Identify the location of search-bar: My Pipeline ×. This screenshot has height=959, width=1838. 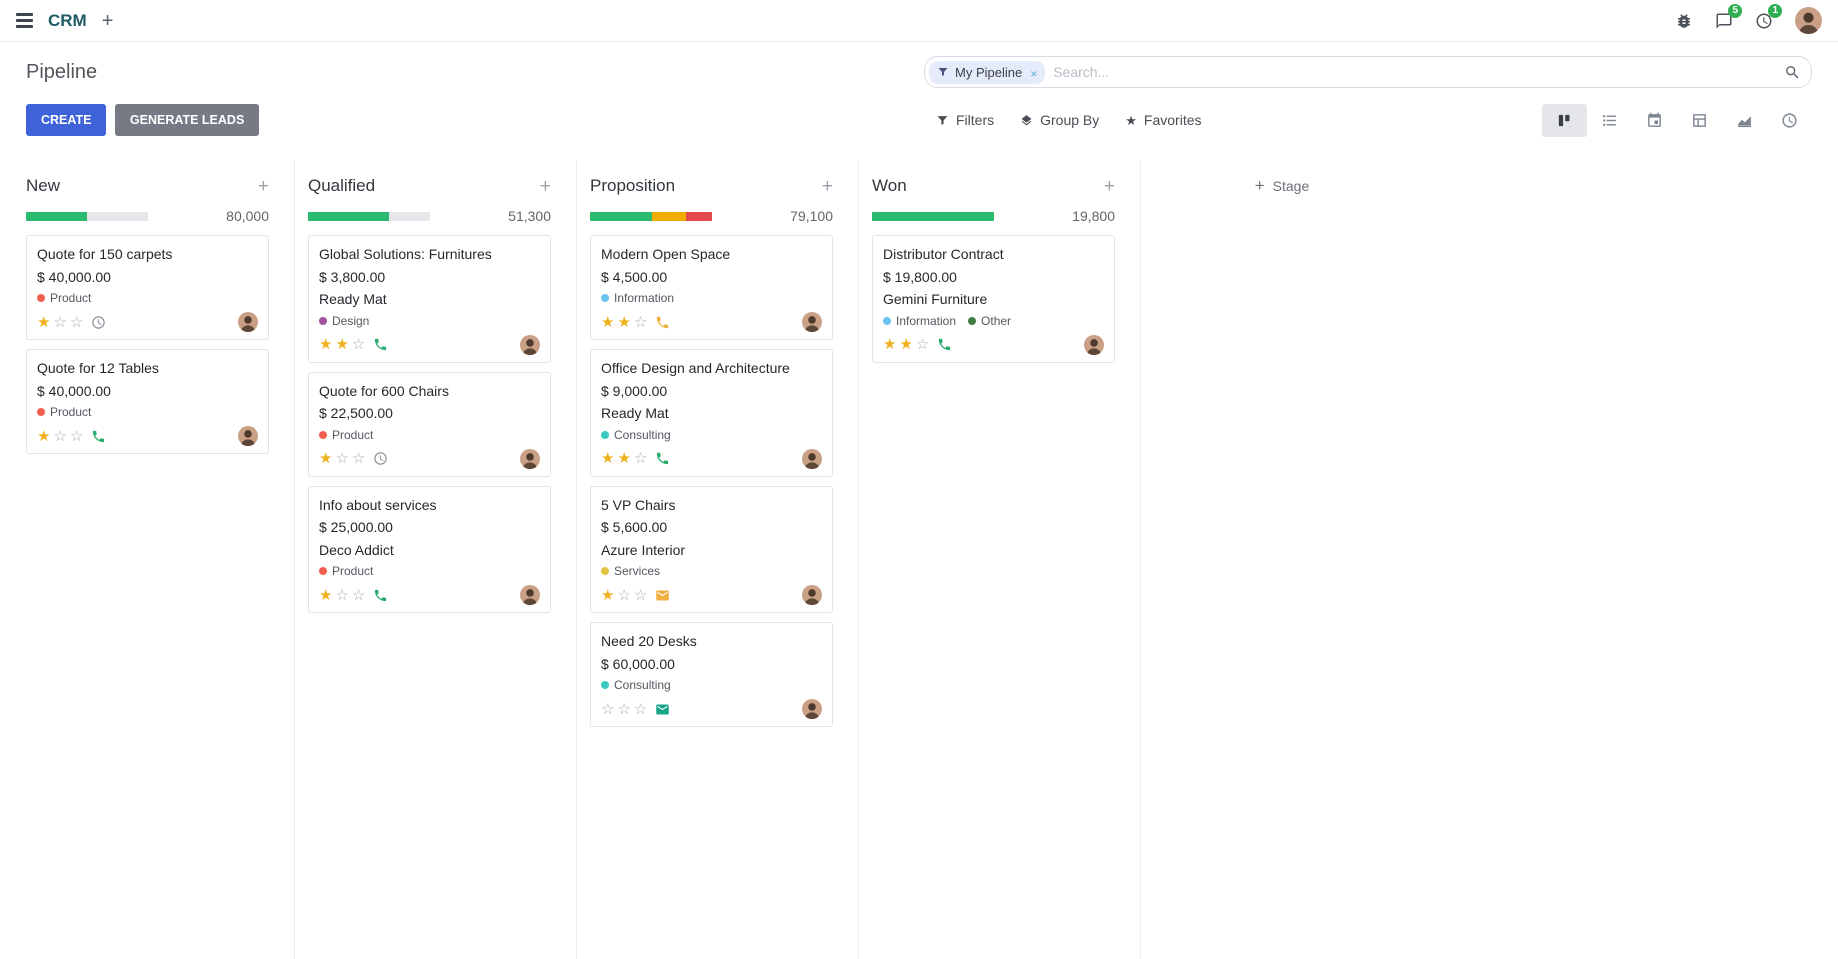
(1368, 72).